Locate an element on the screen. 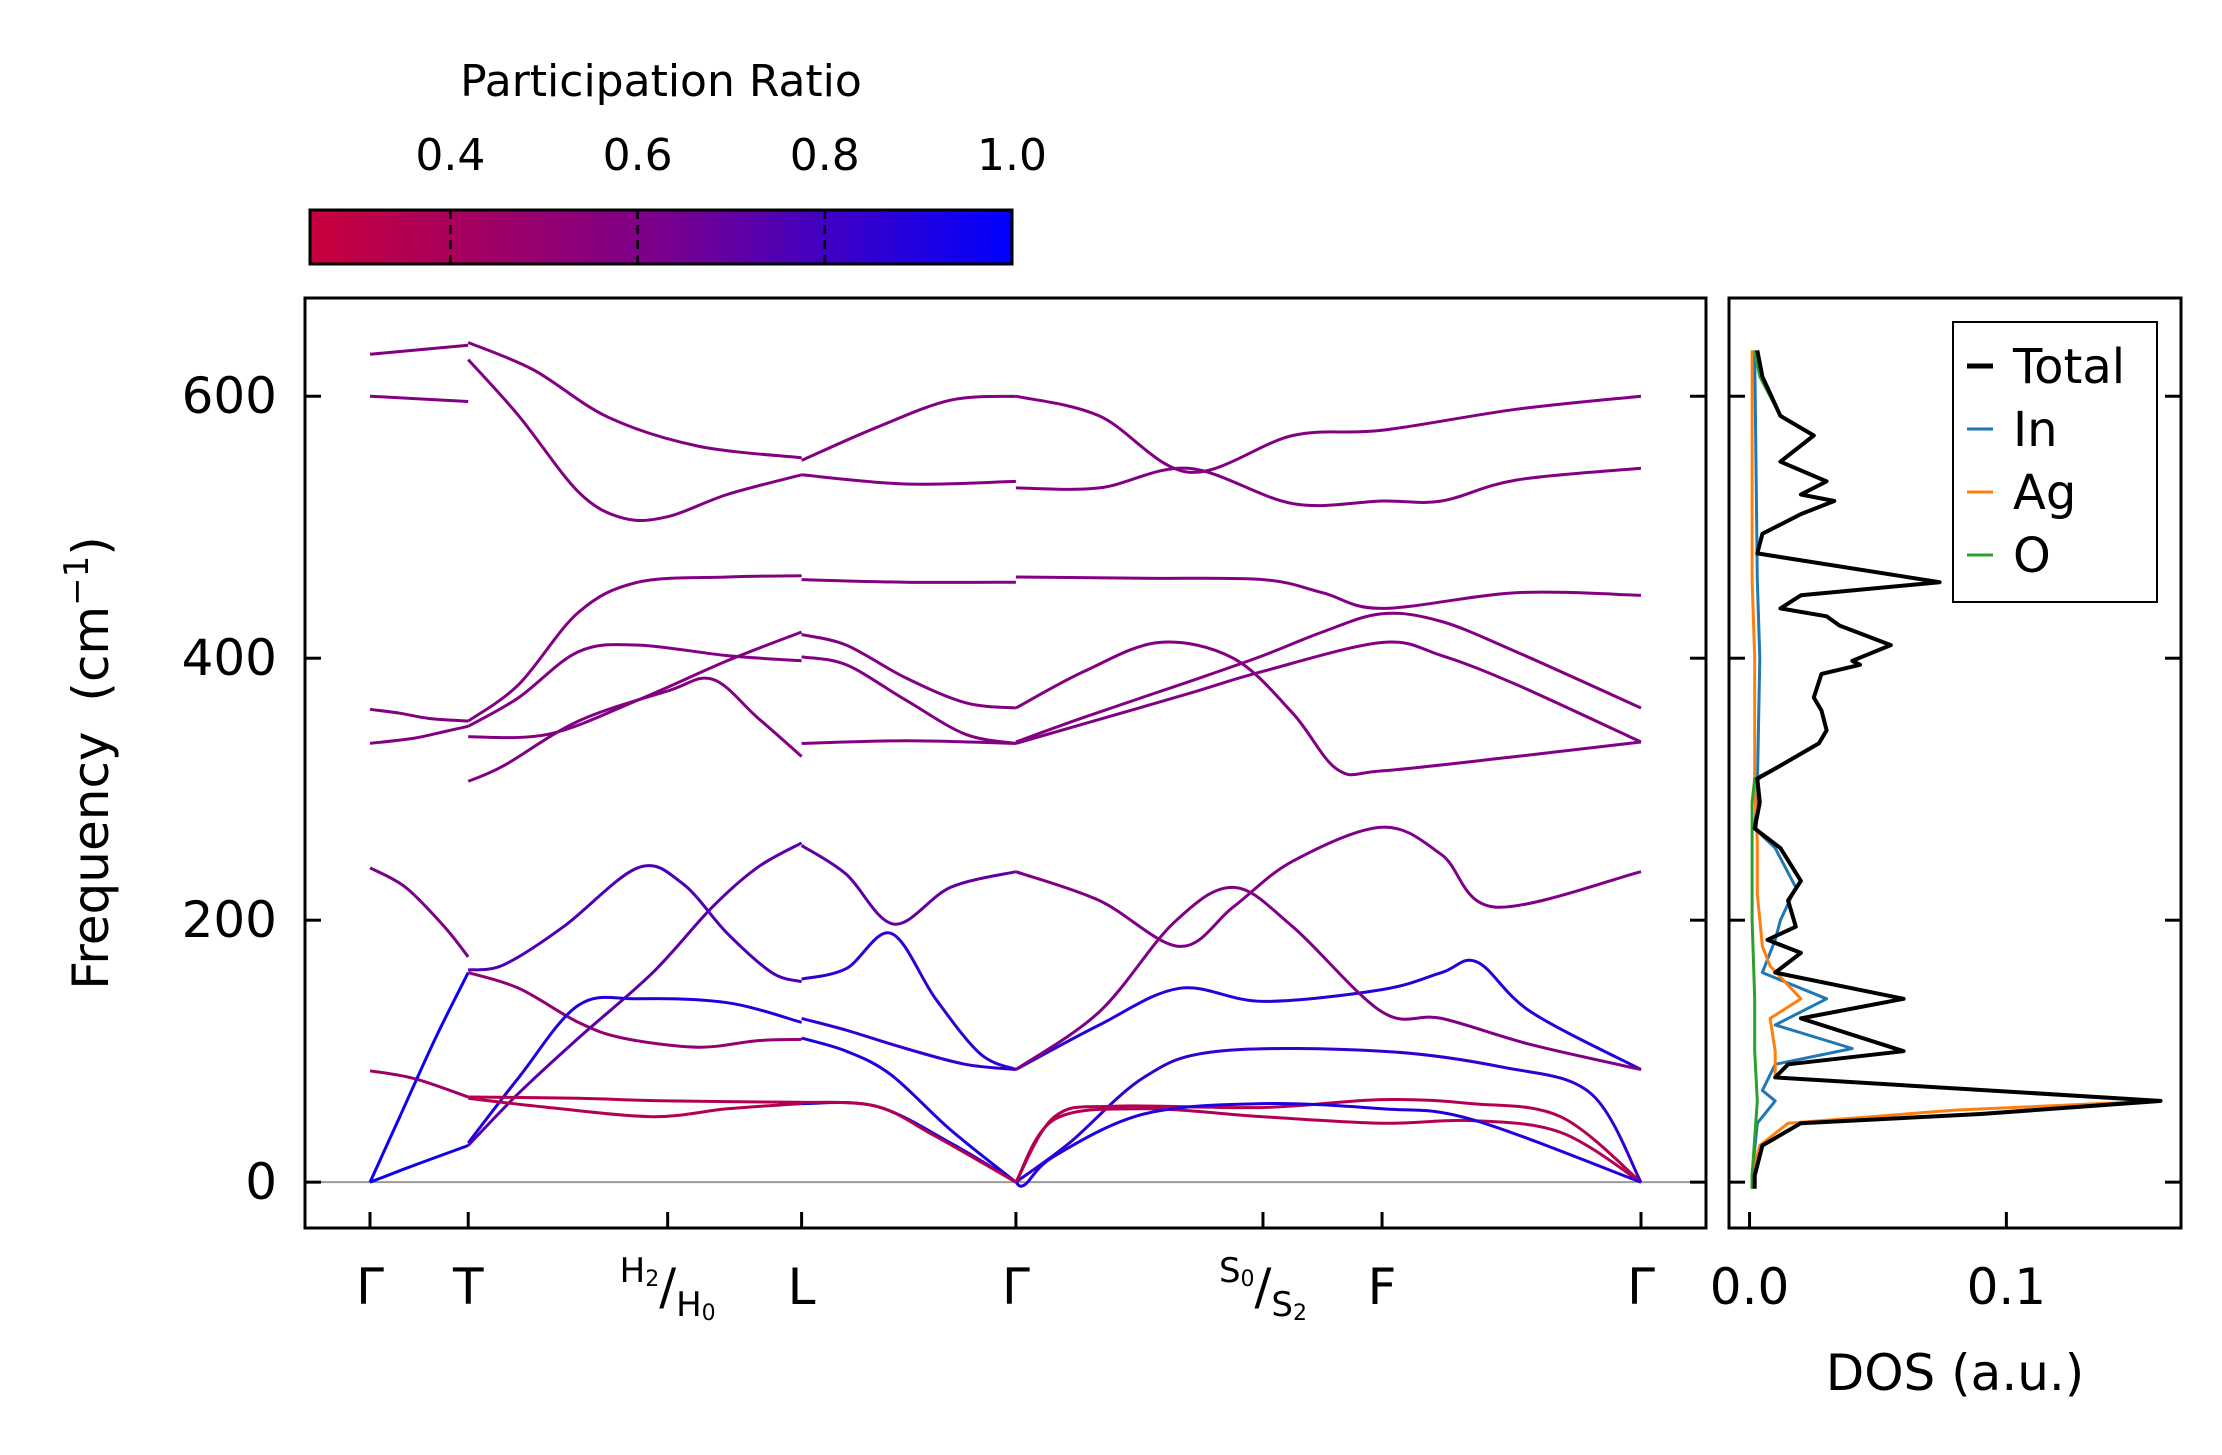 The width and height of the screenshot is (2222, 1455). dos-ticks: 0.0 0.1 is located at coordinates (1945, 855).